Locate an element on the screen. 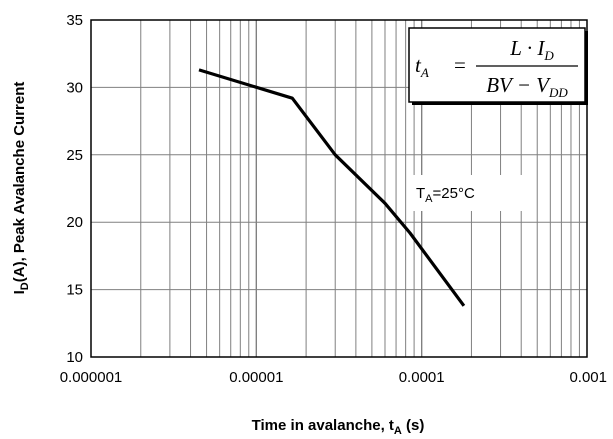  y-axis-title: ID(A), Peak Avalanche Current is located at coordinates (21, 188).